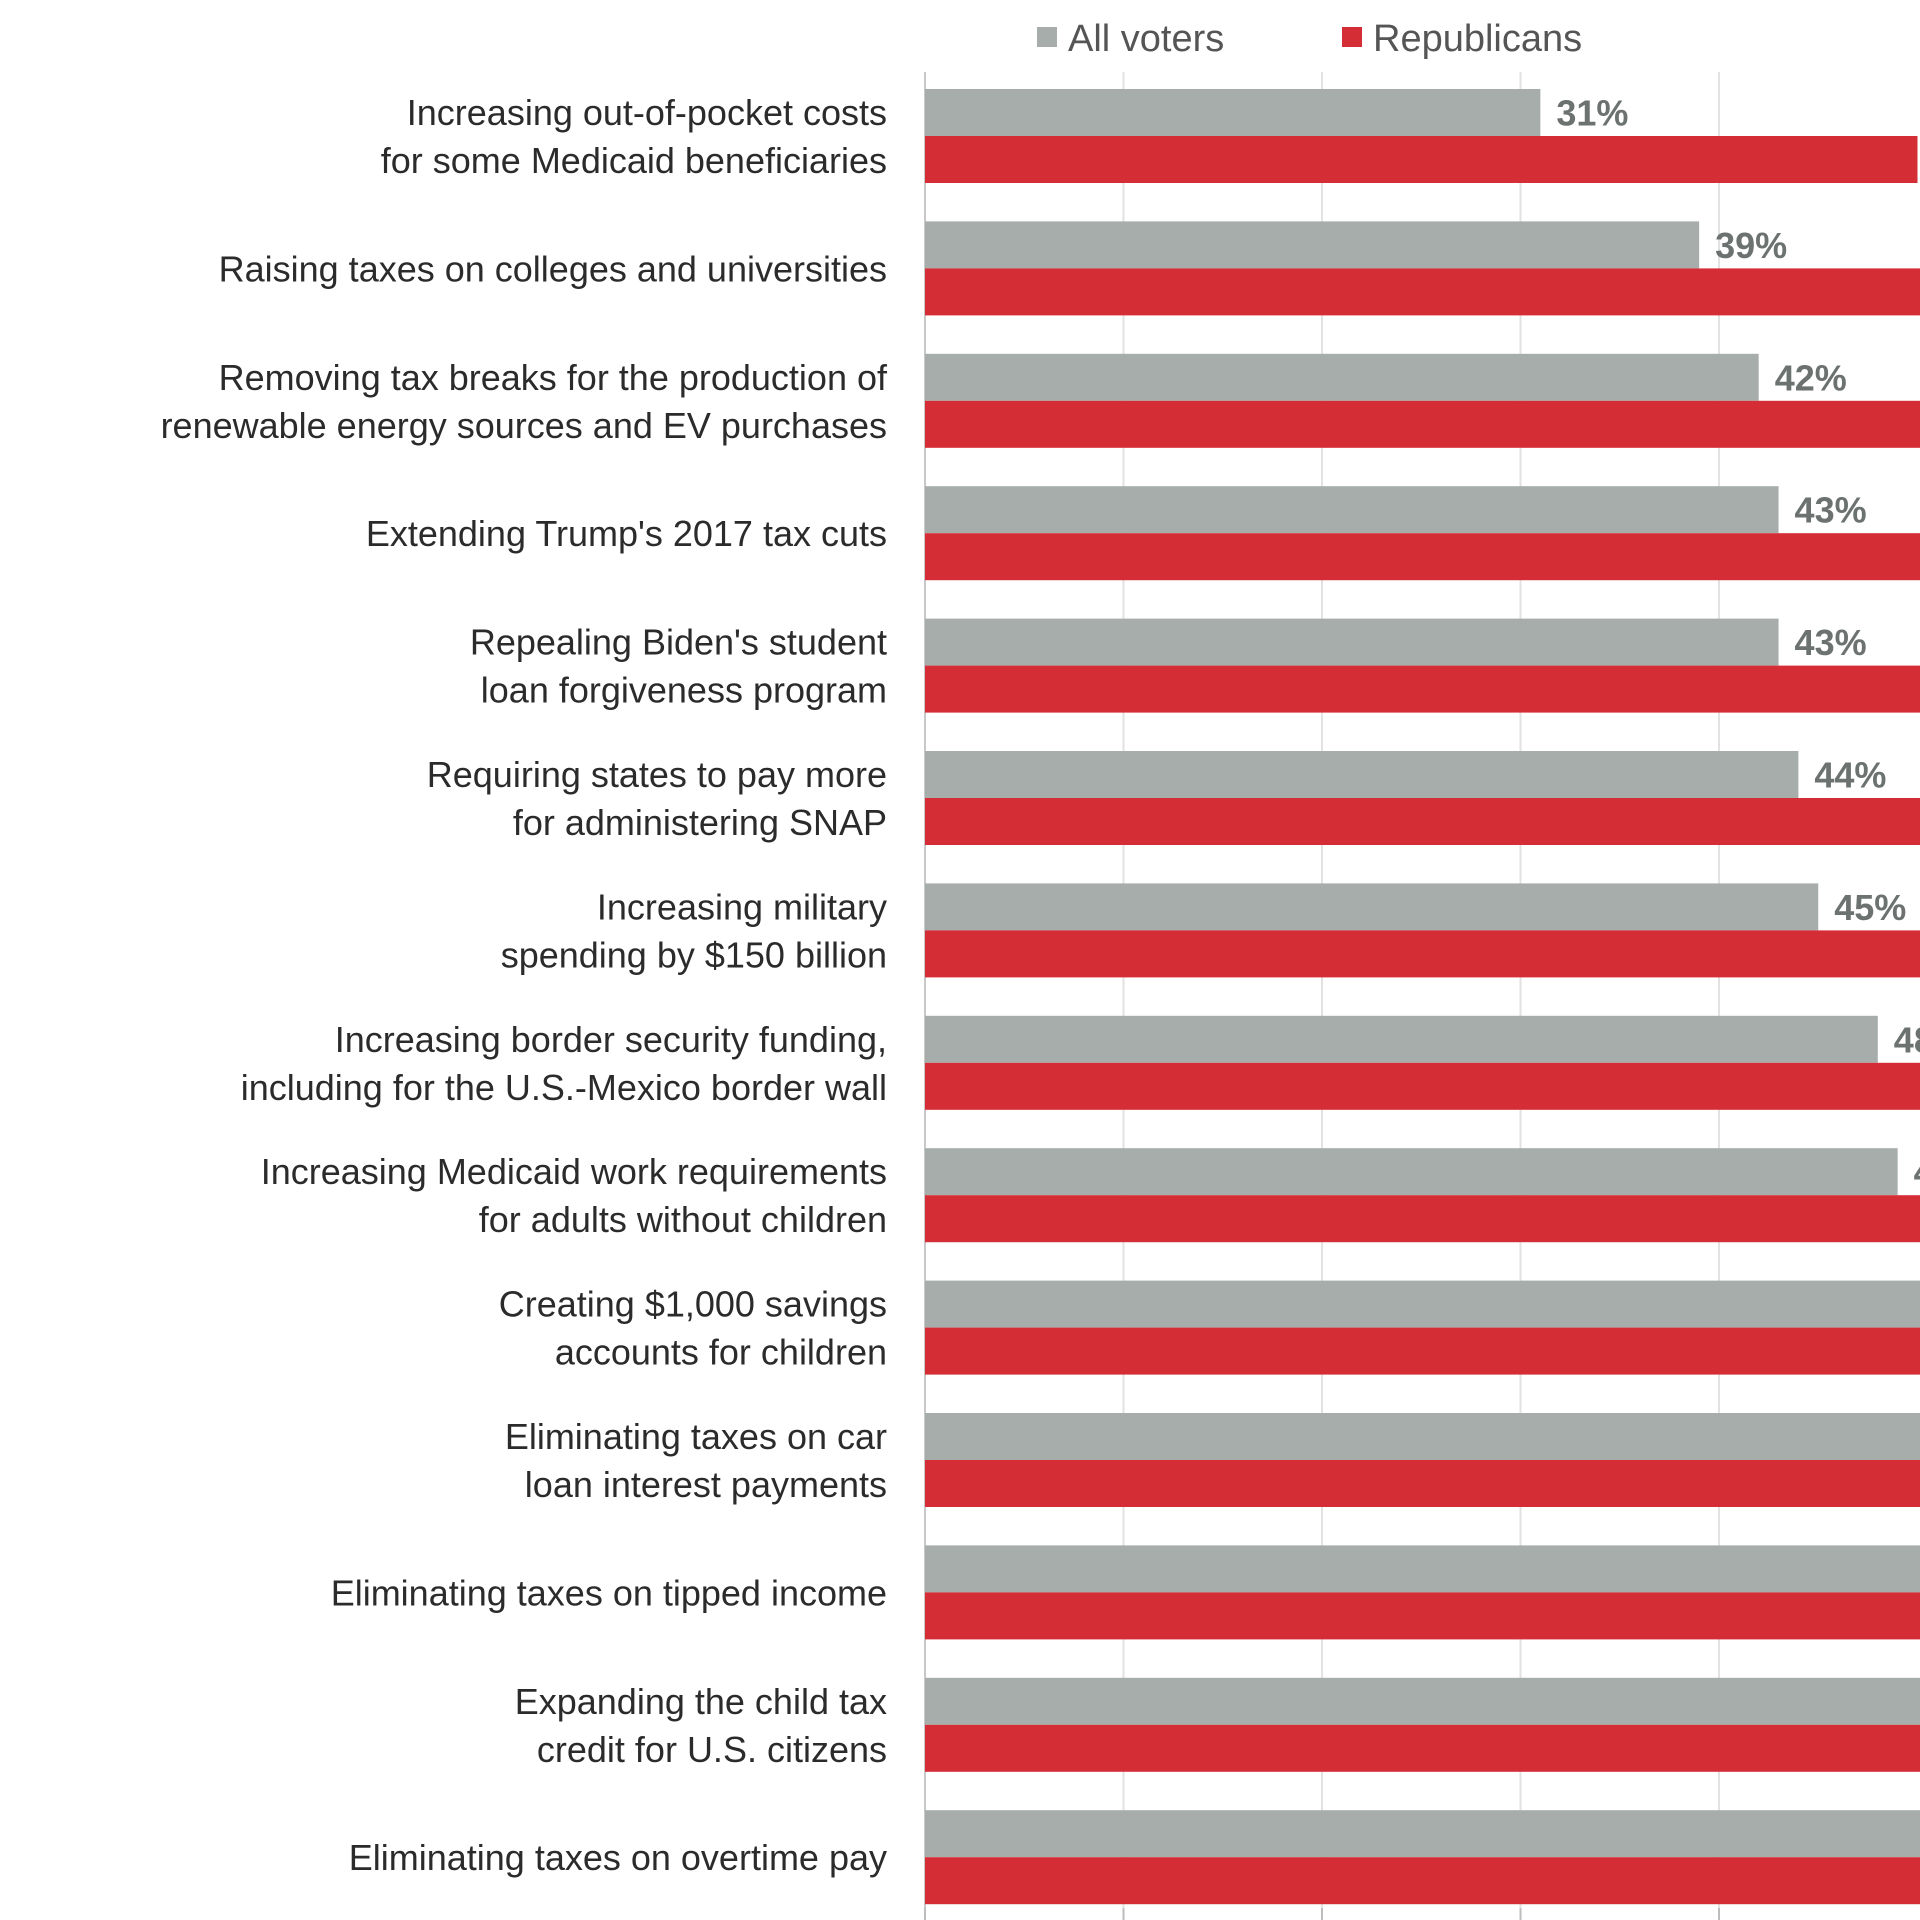 Image resolution: width=1920 pixels, height=1920 pixels. Describe the element at coordinates (1870, 907) in the screenshot. I see `data-label-all-voters: 45%` at that location.